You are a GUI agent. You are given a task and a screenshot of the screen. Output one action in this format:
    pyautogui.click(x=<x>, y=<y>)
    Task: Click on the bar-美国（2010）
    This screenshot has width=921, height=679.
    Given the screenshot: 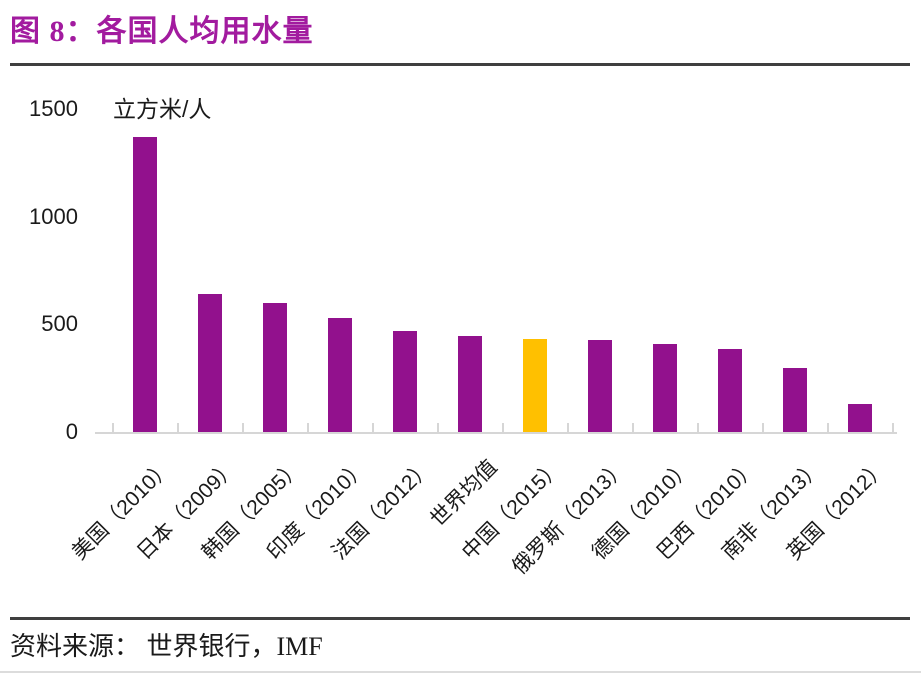 What is the action you would take?
    pyautogui.click(x=144, y=284)
    